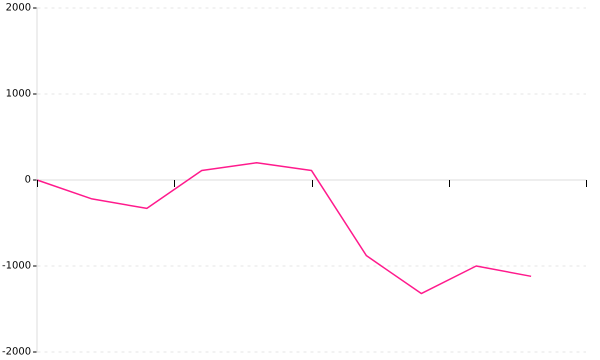 Image resolution: width=600 pixels, height=360 pixels. I want to click on y-tick-label: -2000, so click(17, 352).